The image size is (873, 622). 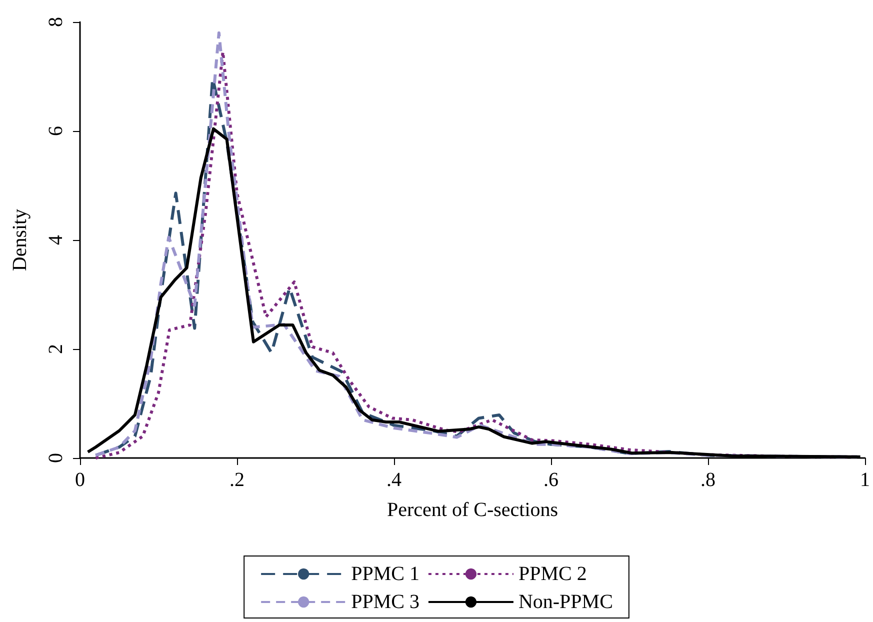 What do you see at coordinates (56, 458) in the screenshot?
I see `y-tick-label: 0` at bounding box center [56, 458].